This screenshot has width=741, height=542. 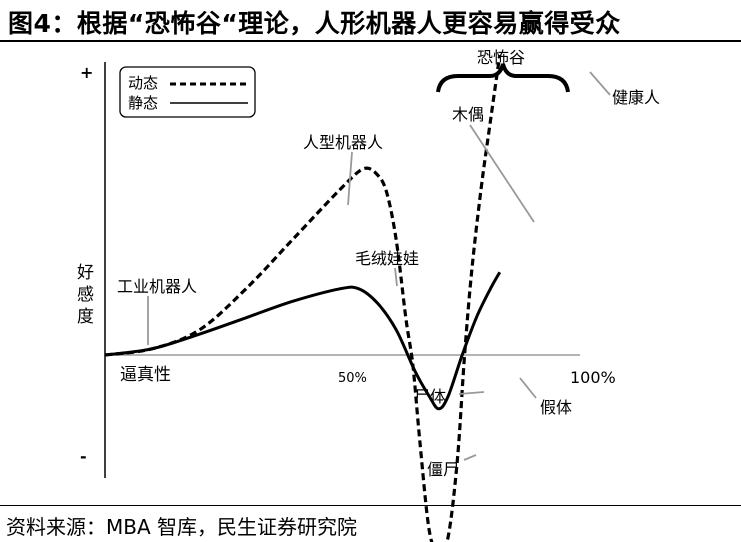 I want to click on x-tick-label-100: 100%, so click(x=593, y=377).